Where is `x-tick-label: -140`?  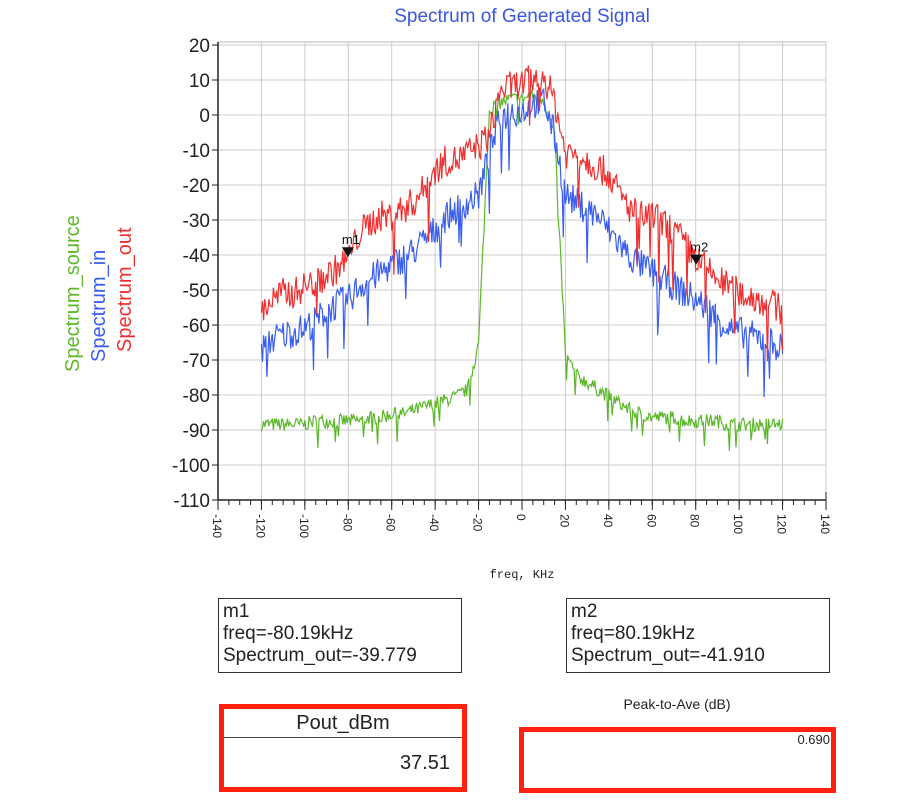
x-tick-label: -140 is located at coordinates (217, 526).